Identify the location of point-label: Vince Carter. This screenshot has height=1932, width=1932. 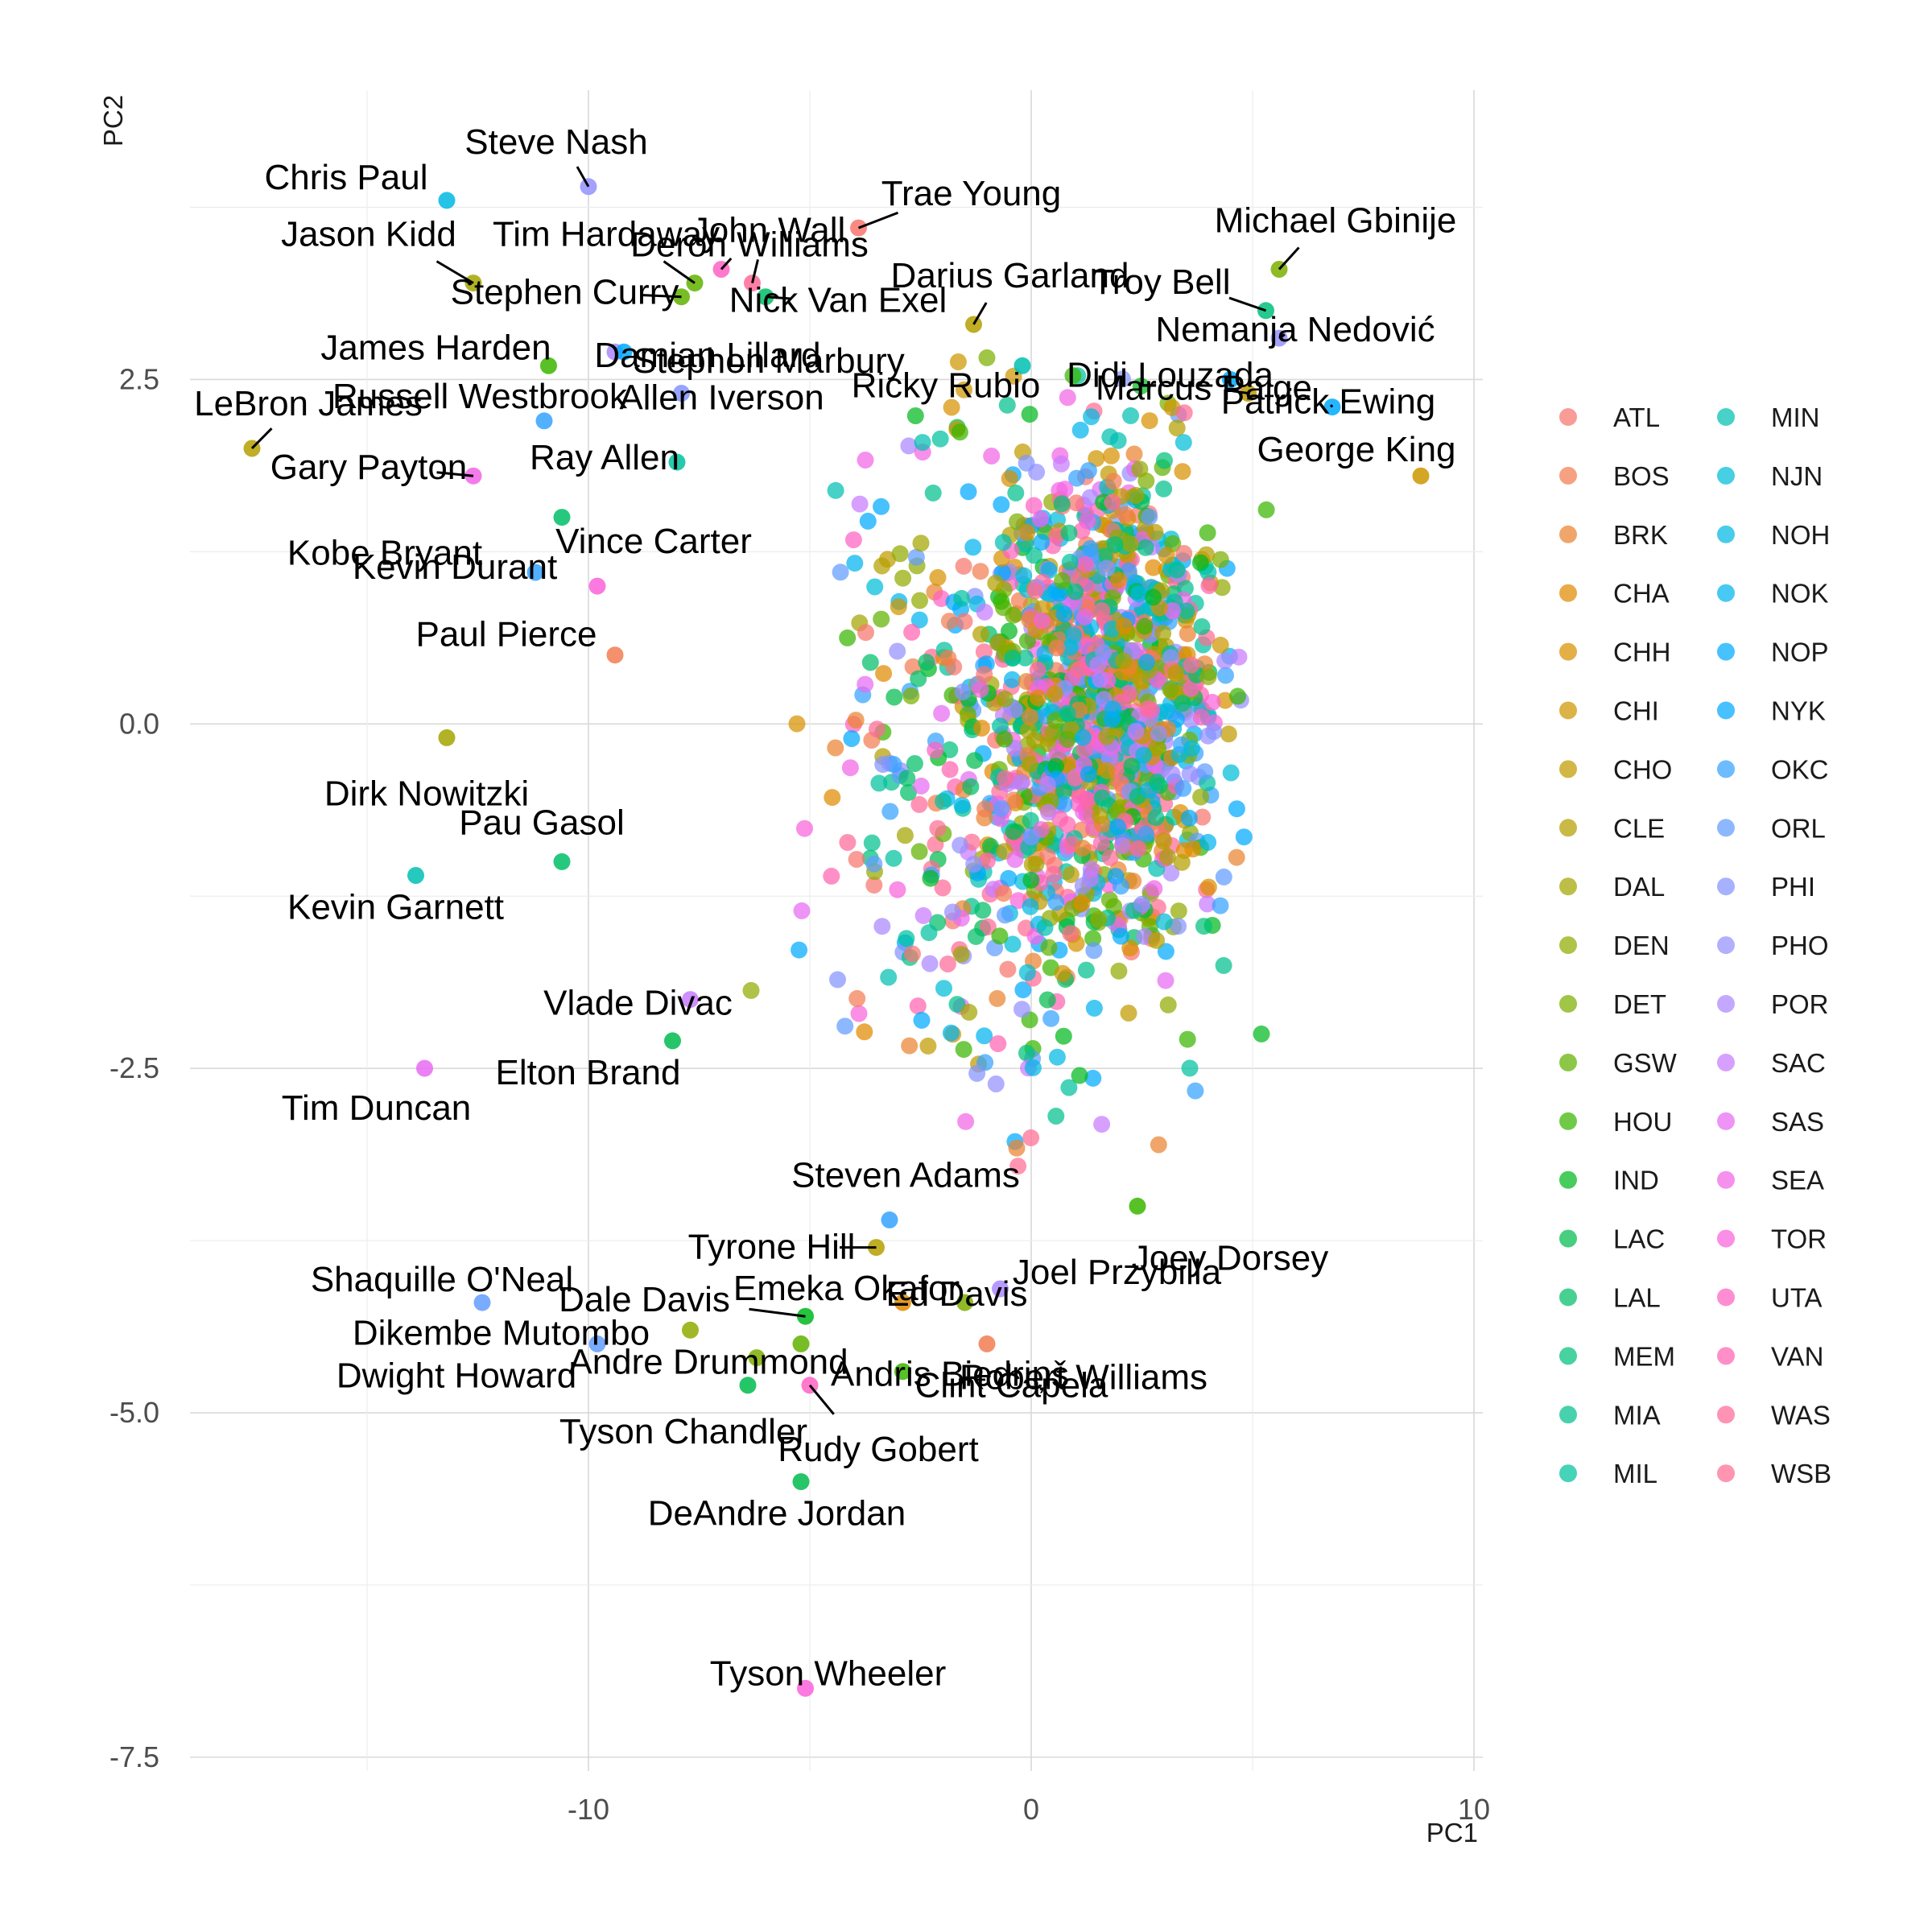
(653, 541).